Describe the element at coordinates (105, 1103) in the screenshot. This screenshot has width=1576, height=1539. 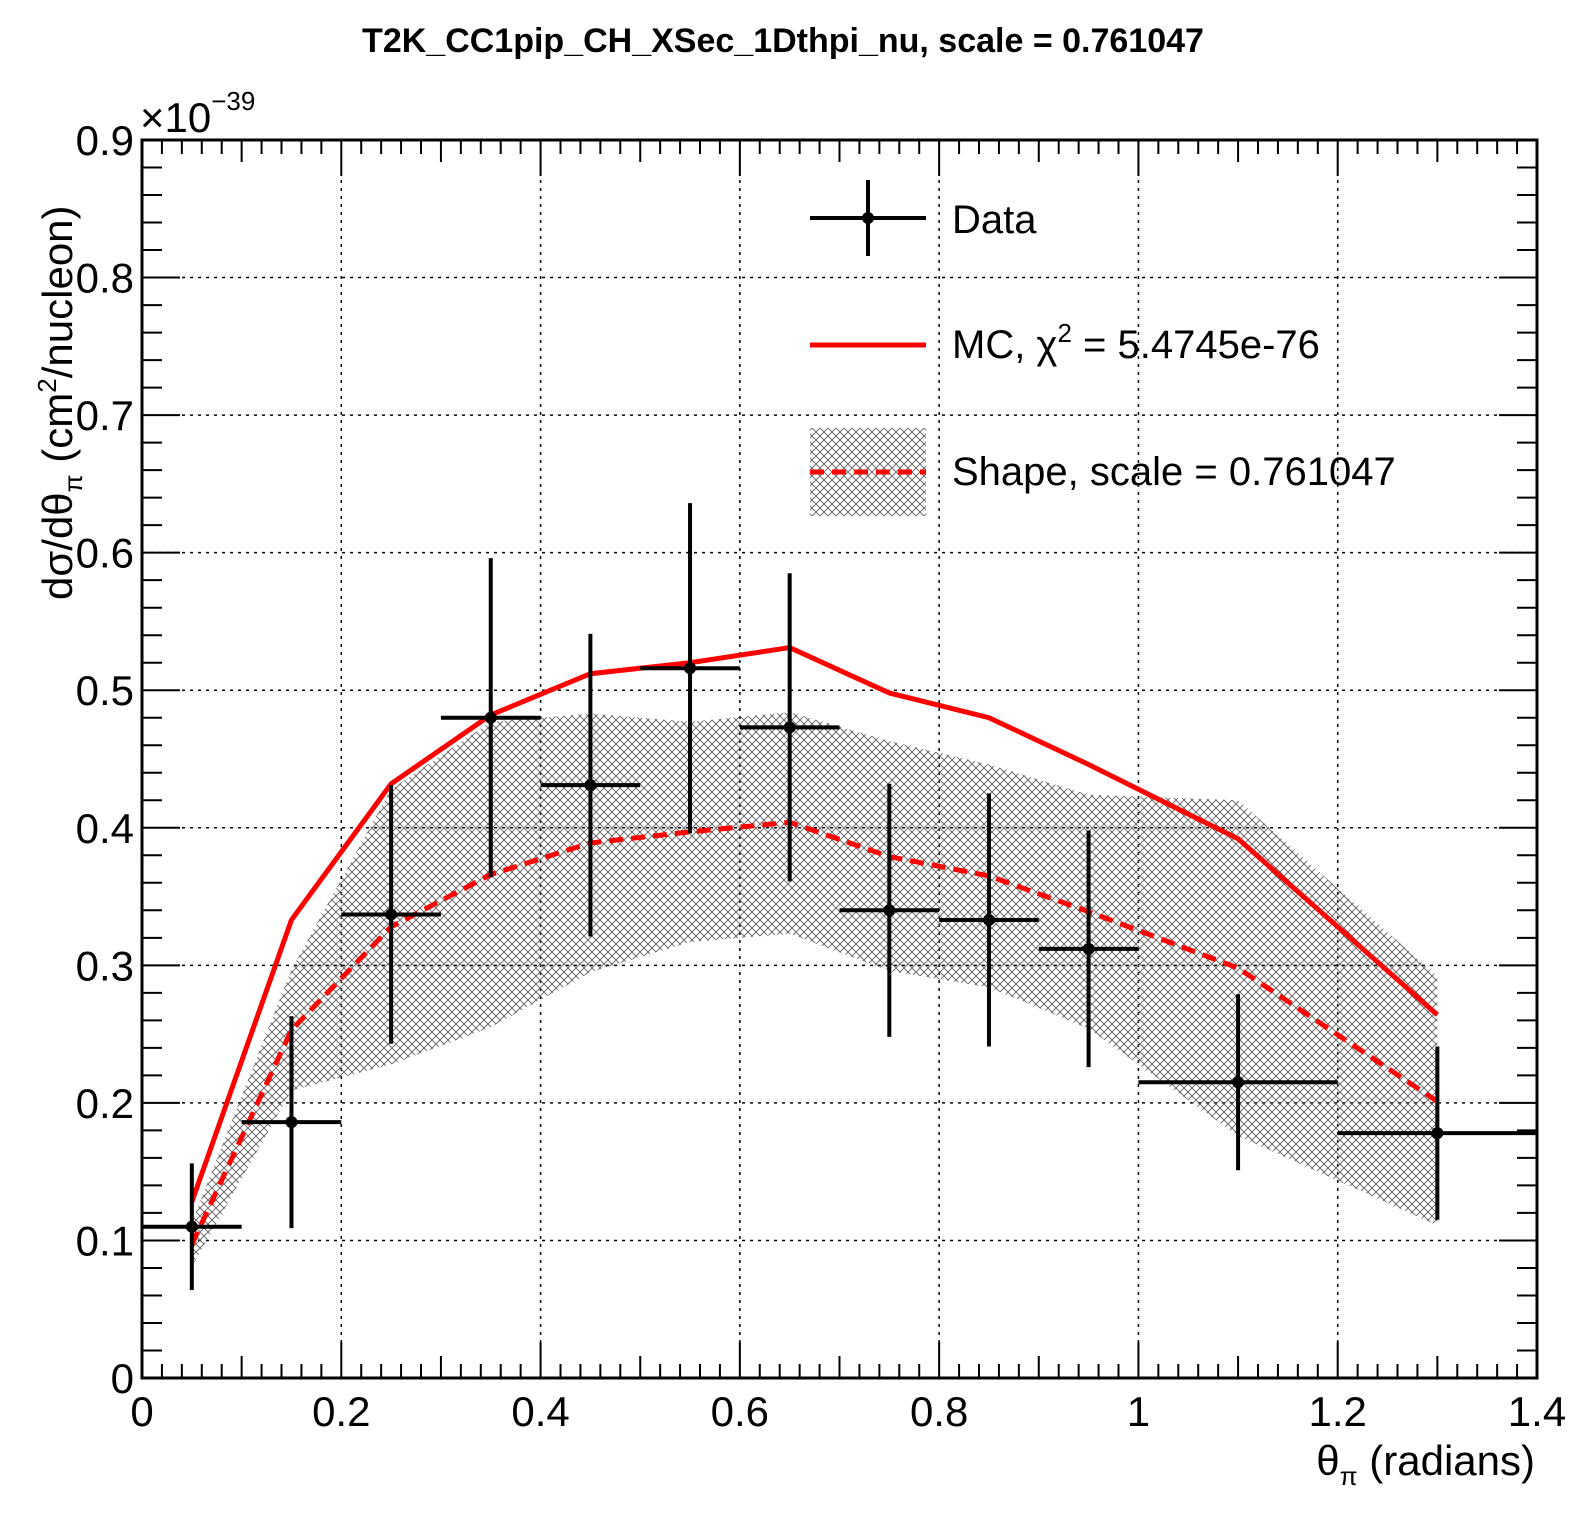
I see `y-tick-label: 0.2` at that location.